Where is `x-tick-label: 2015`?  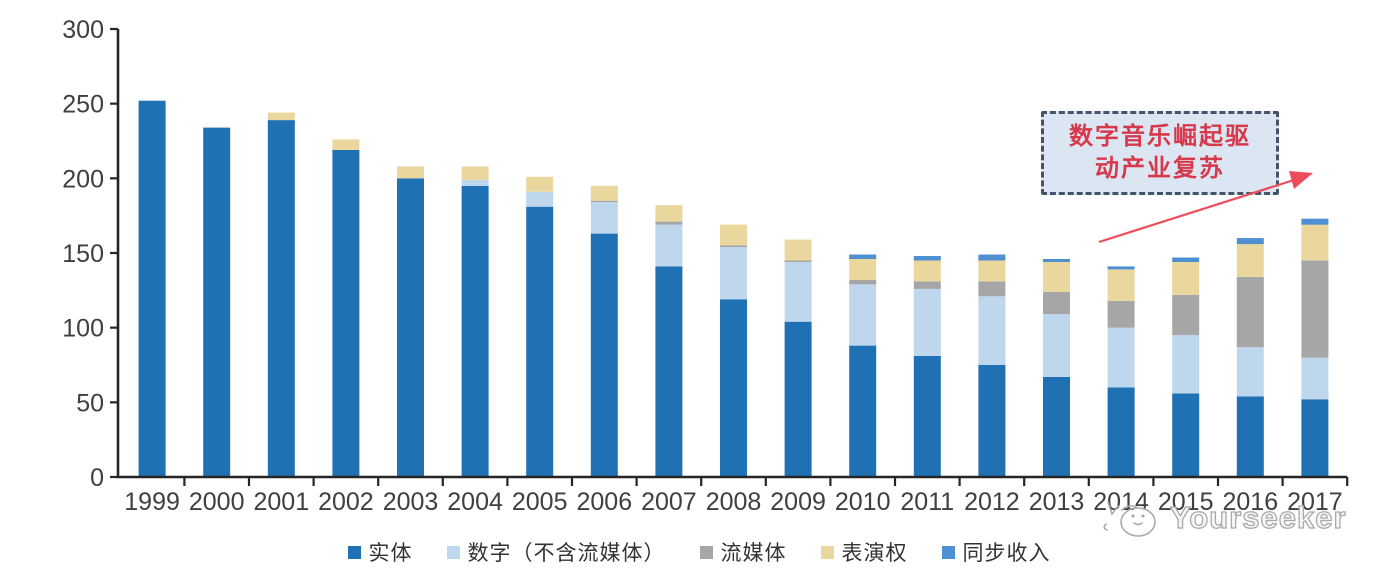 x-tick-label: 2015 is located at coordinates (1186, 502).